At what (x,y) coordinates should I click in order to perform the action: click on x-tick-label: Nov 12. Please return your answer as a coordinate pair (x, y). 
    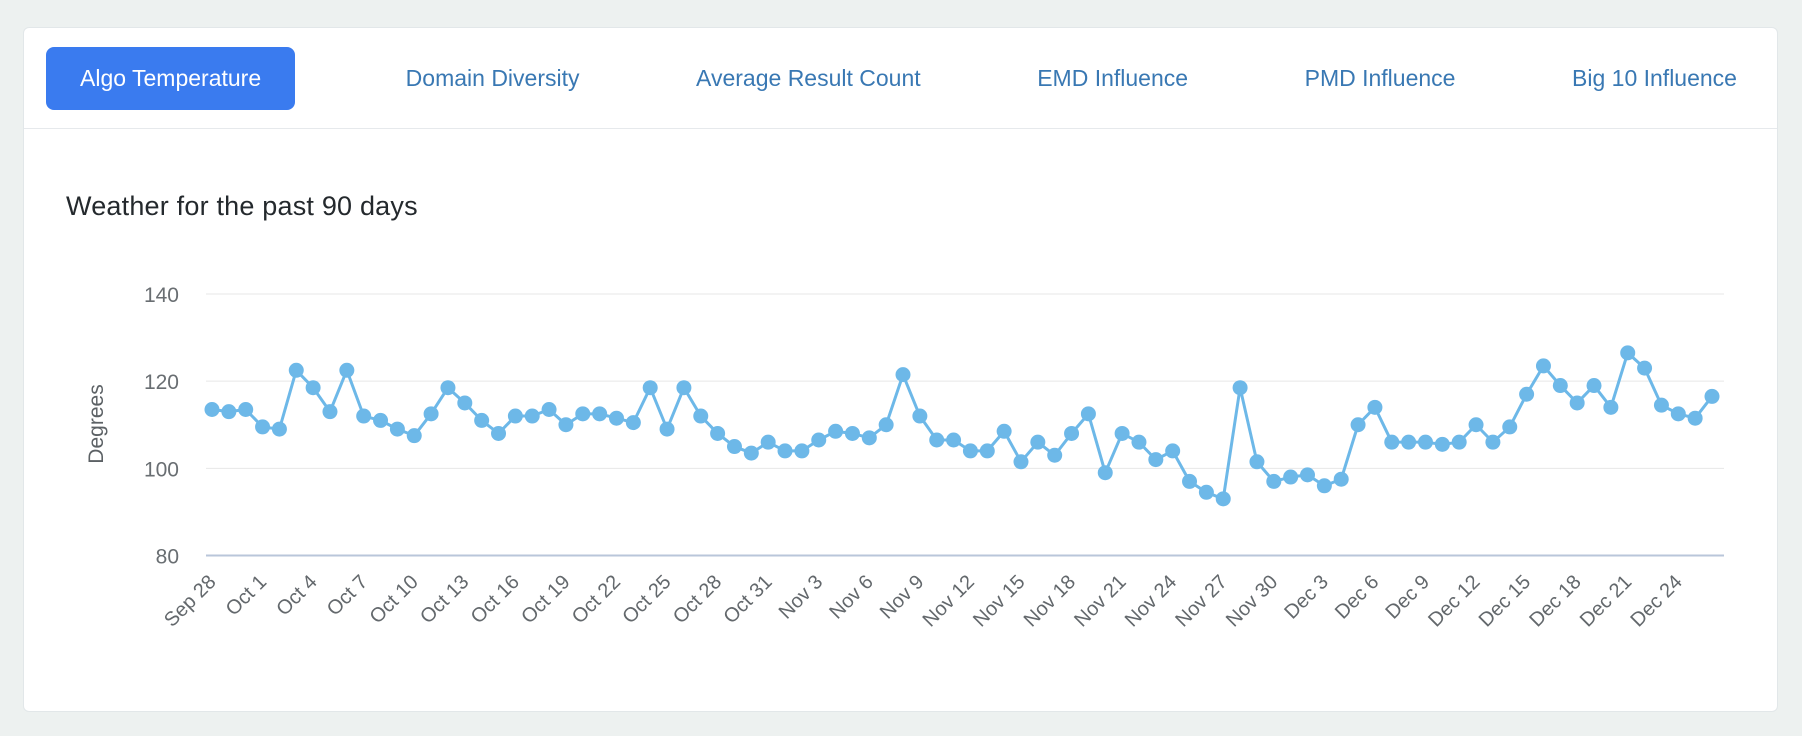
    Looking at the image, I should click on (949, 601).